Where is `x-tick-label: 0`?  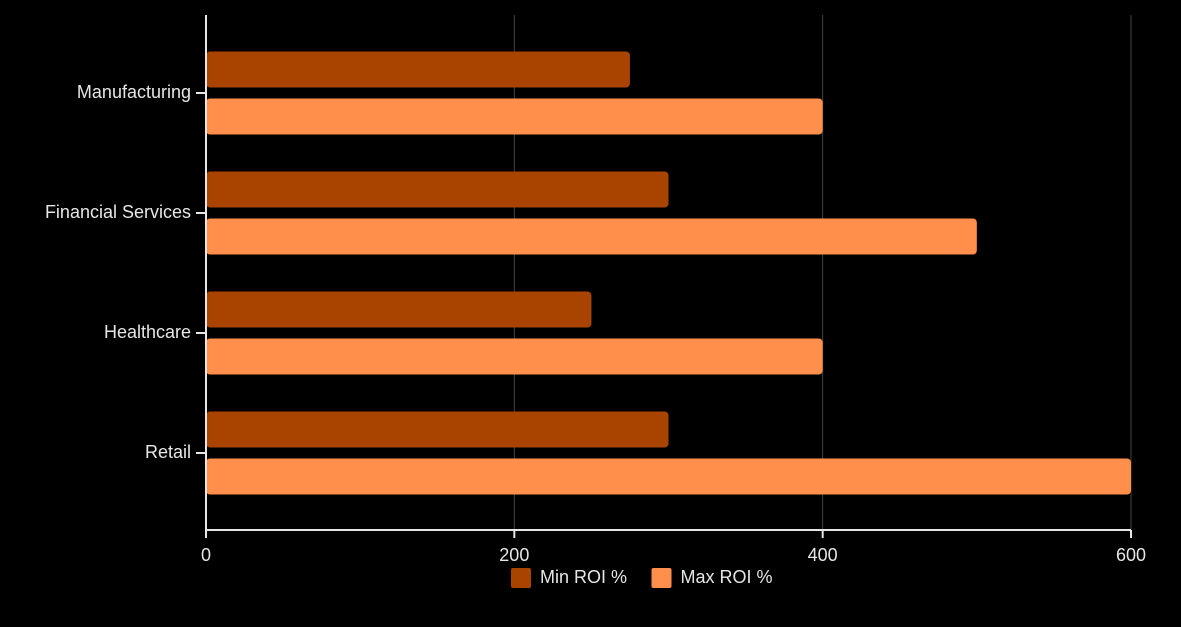
x-tick-label: 0 is located at coordinates (206, 555).